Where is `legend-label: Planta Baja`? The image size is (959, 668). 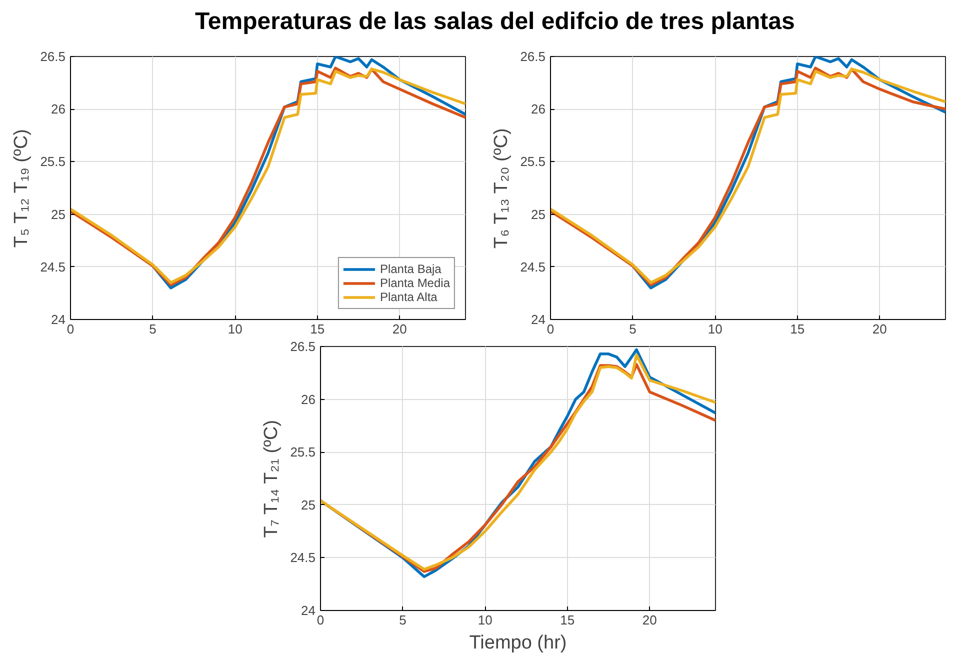
legend-label: Planta Baja is located at coordinates (411, 269).